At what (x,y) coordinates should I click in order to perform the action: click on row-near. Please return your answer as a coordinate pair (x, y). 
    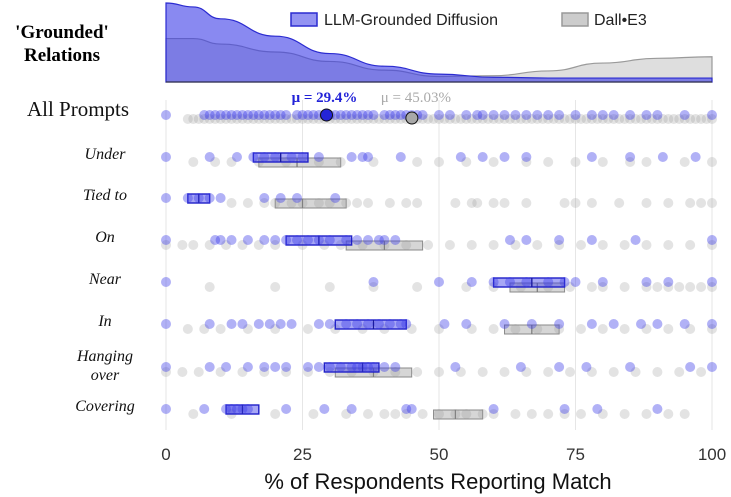
    Looking at the image, I should click on (439, 285).